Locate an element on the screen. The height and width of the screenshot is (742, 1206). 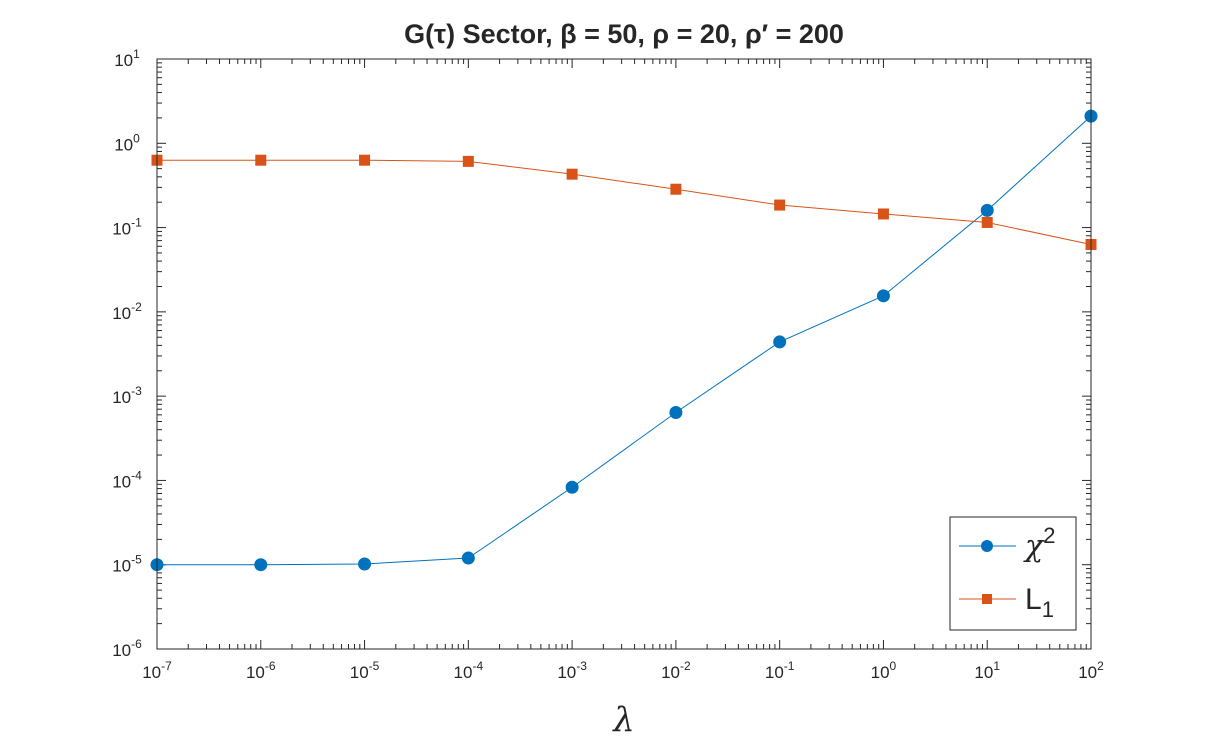
y-tick-label: 10⁻¹ is located at coordinates (127, 227).